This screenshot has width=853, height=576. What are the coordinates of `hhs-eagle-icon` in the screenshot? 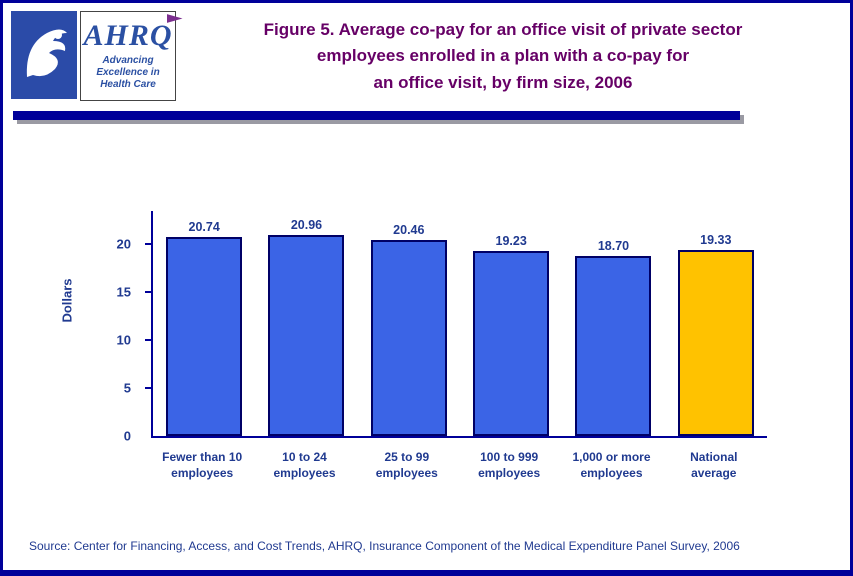 It's located at (44, 55).